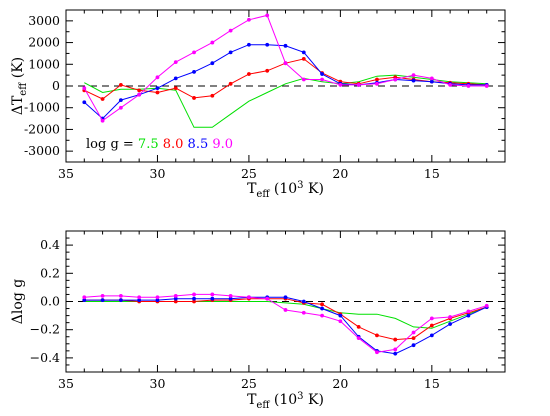  I want to click on legend-item-8.0: 8.0, so click(171, 144).